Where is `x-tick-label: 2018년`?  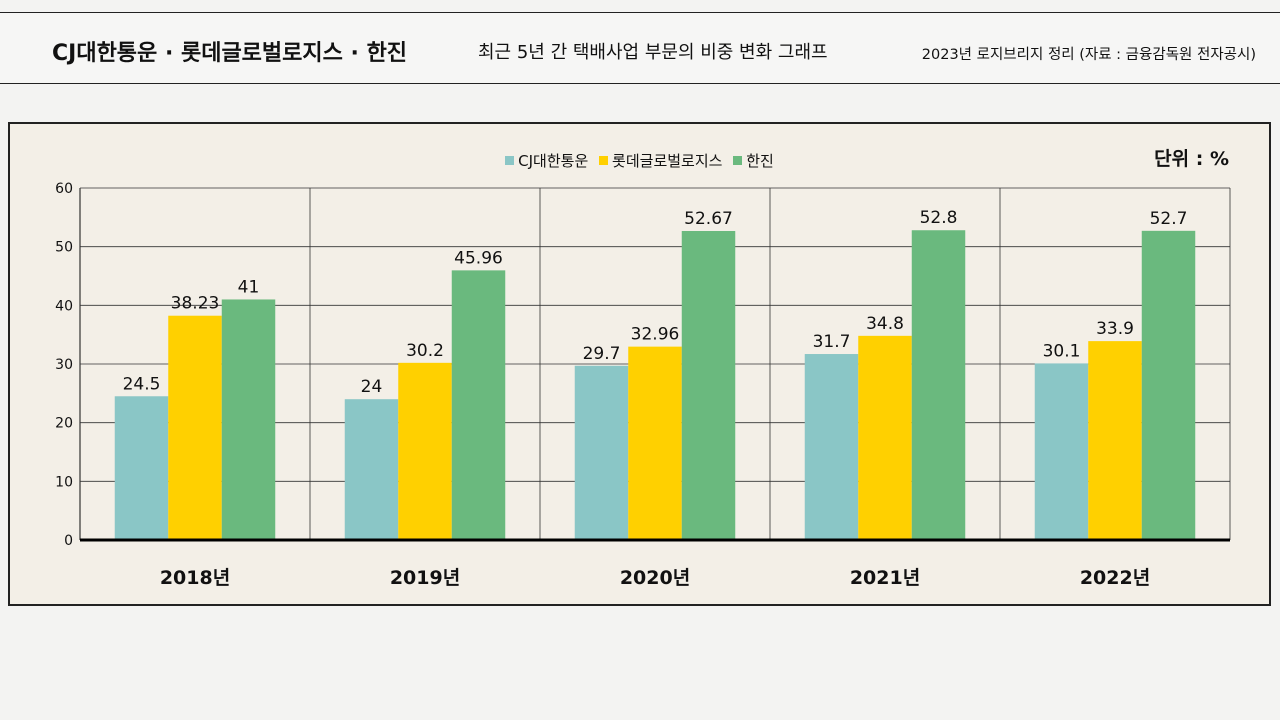 x-tick-label: 2018년 is located at coordinates (195, 578).